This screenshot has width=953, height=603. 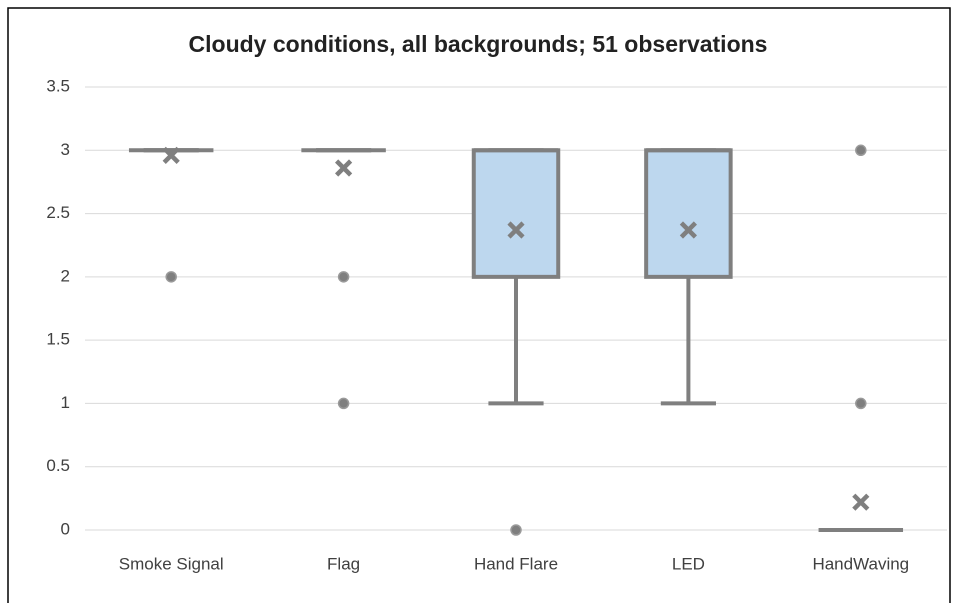 What do you see at coordinates (171, 563) in the screenshot?
I see `x-tick-label: Smoke Signal` at bounding box center [171, 563].